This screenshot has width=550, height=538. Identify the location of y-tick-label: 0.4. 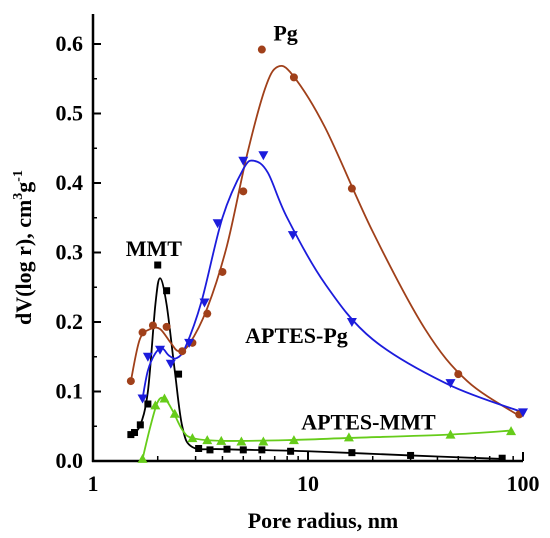
(70, 182).